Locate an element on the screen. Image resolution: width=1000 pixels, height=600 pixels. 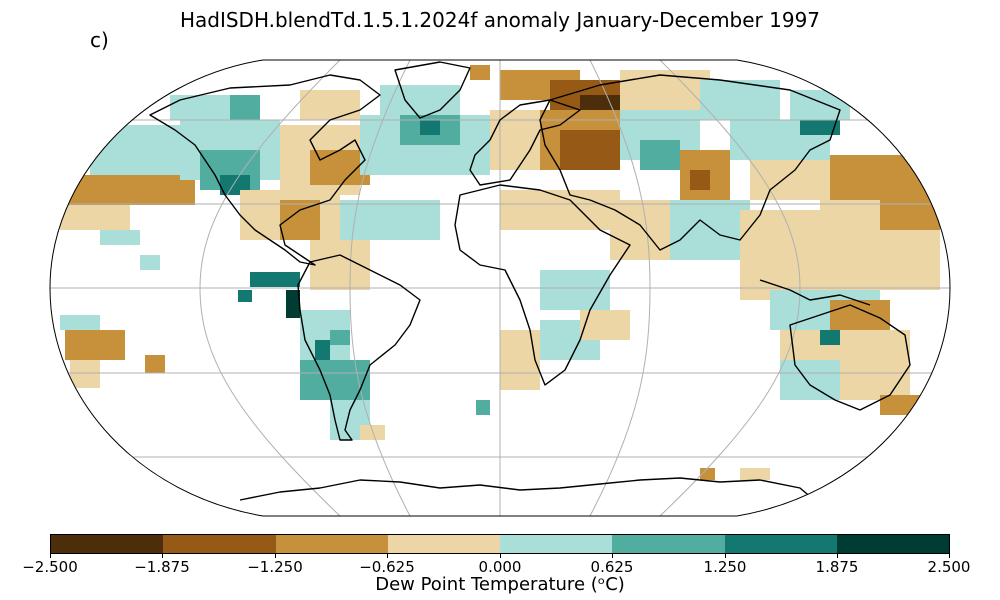
panel-label: c) is located at coordinates (99, 40).